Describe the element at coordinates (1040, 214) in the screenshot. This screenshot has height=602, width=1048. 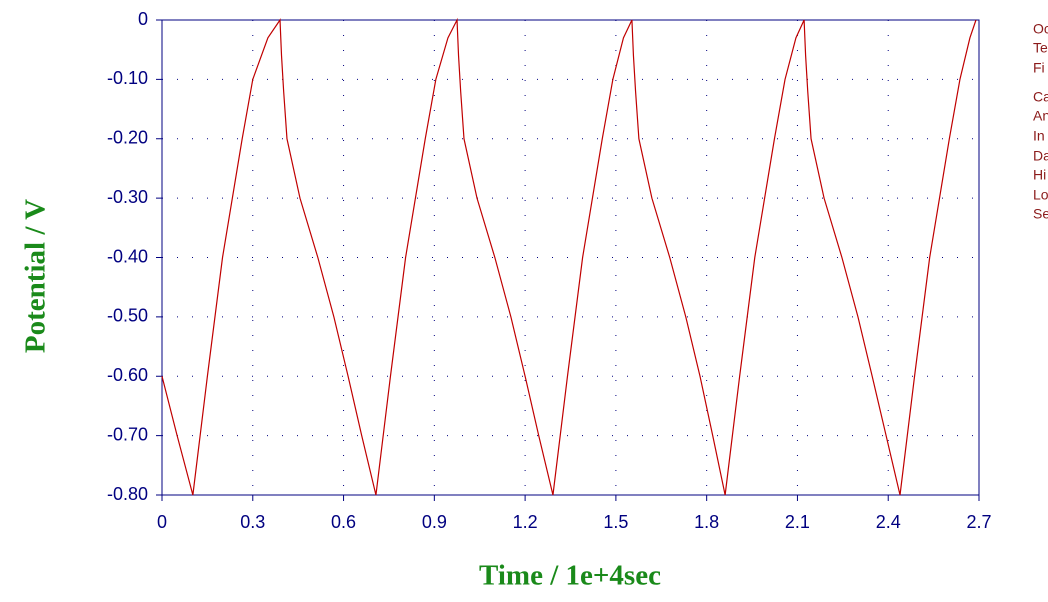
I see `info-text: Se` at that location.